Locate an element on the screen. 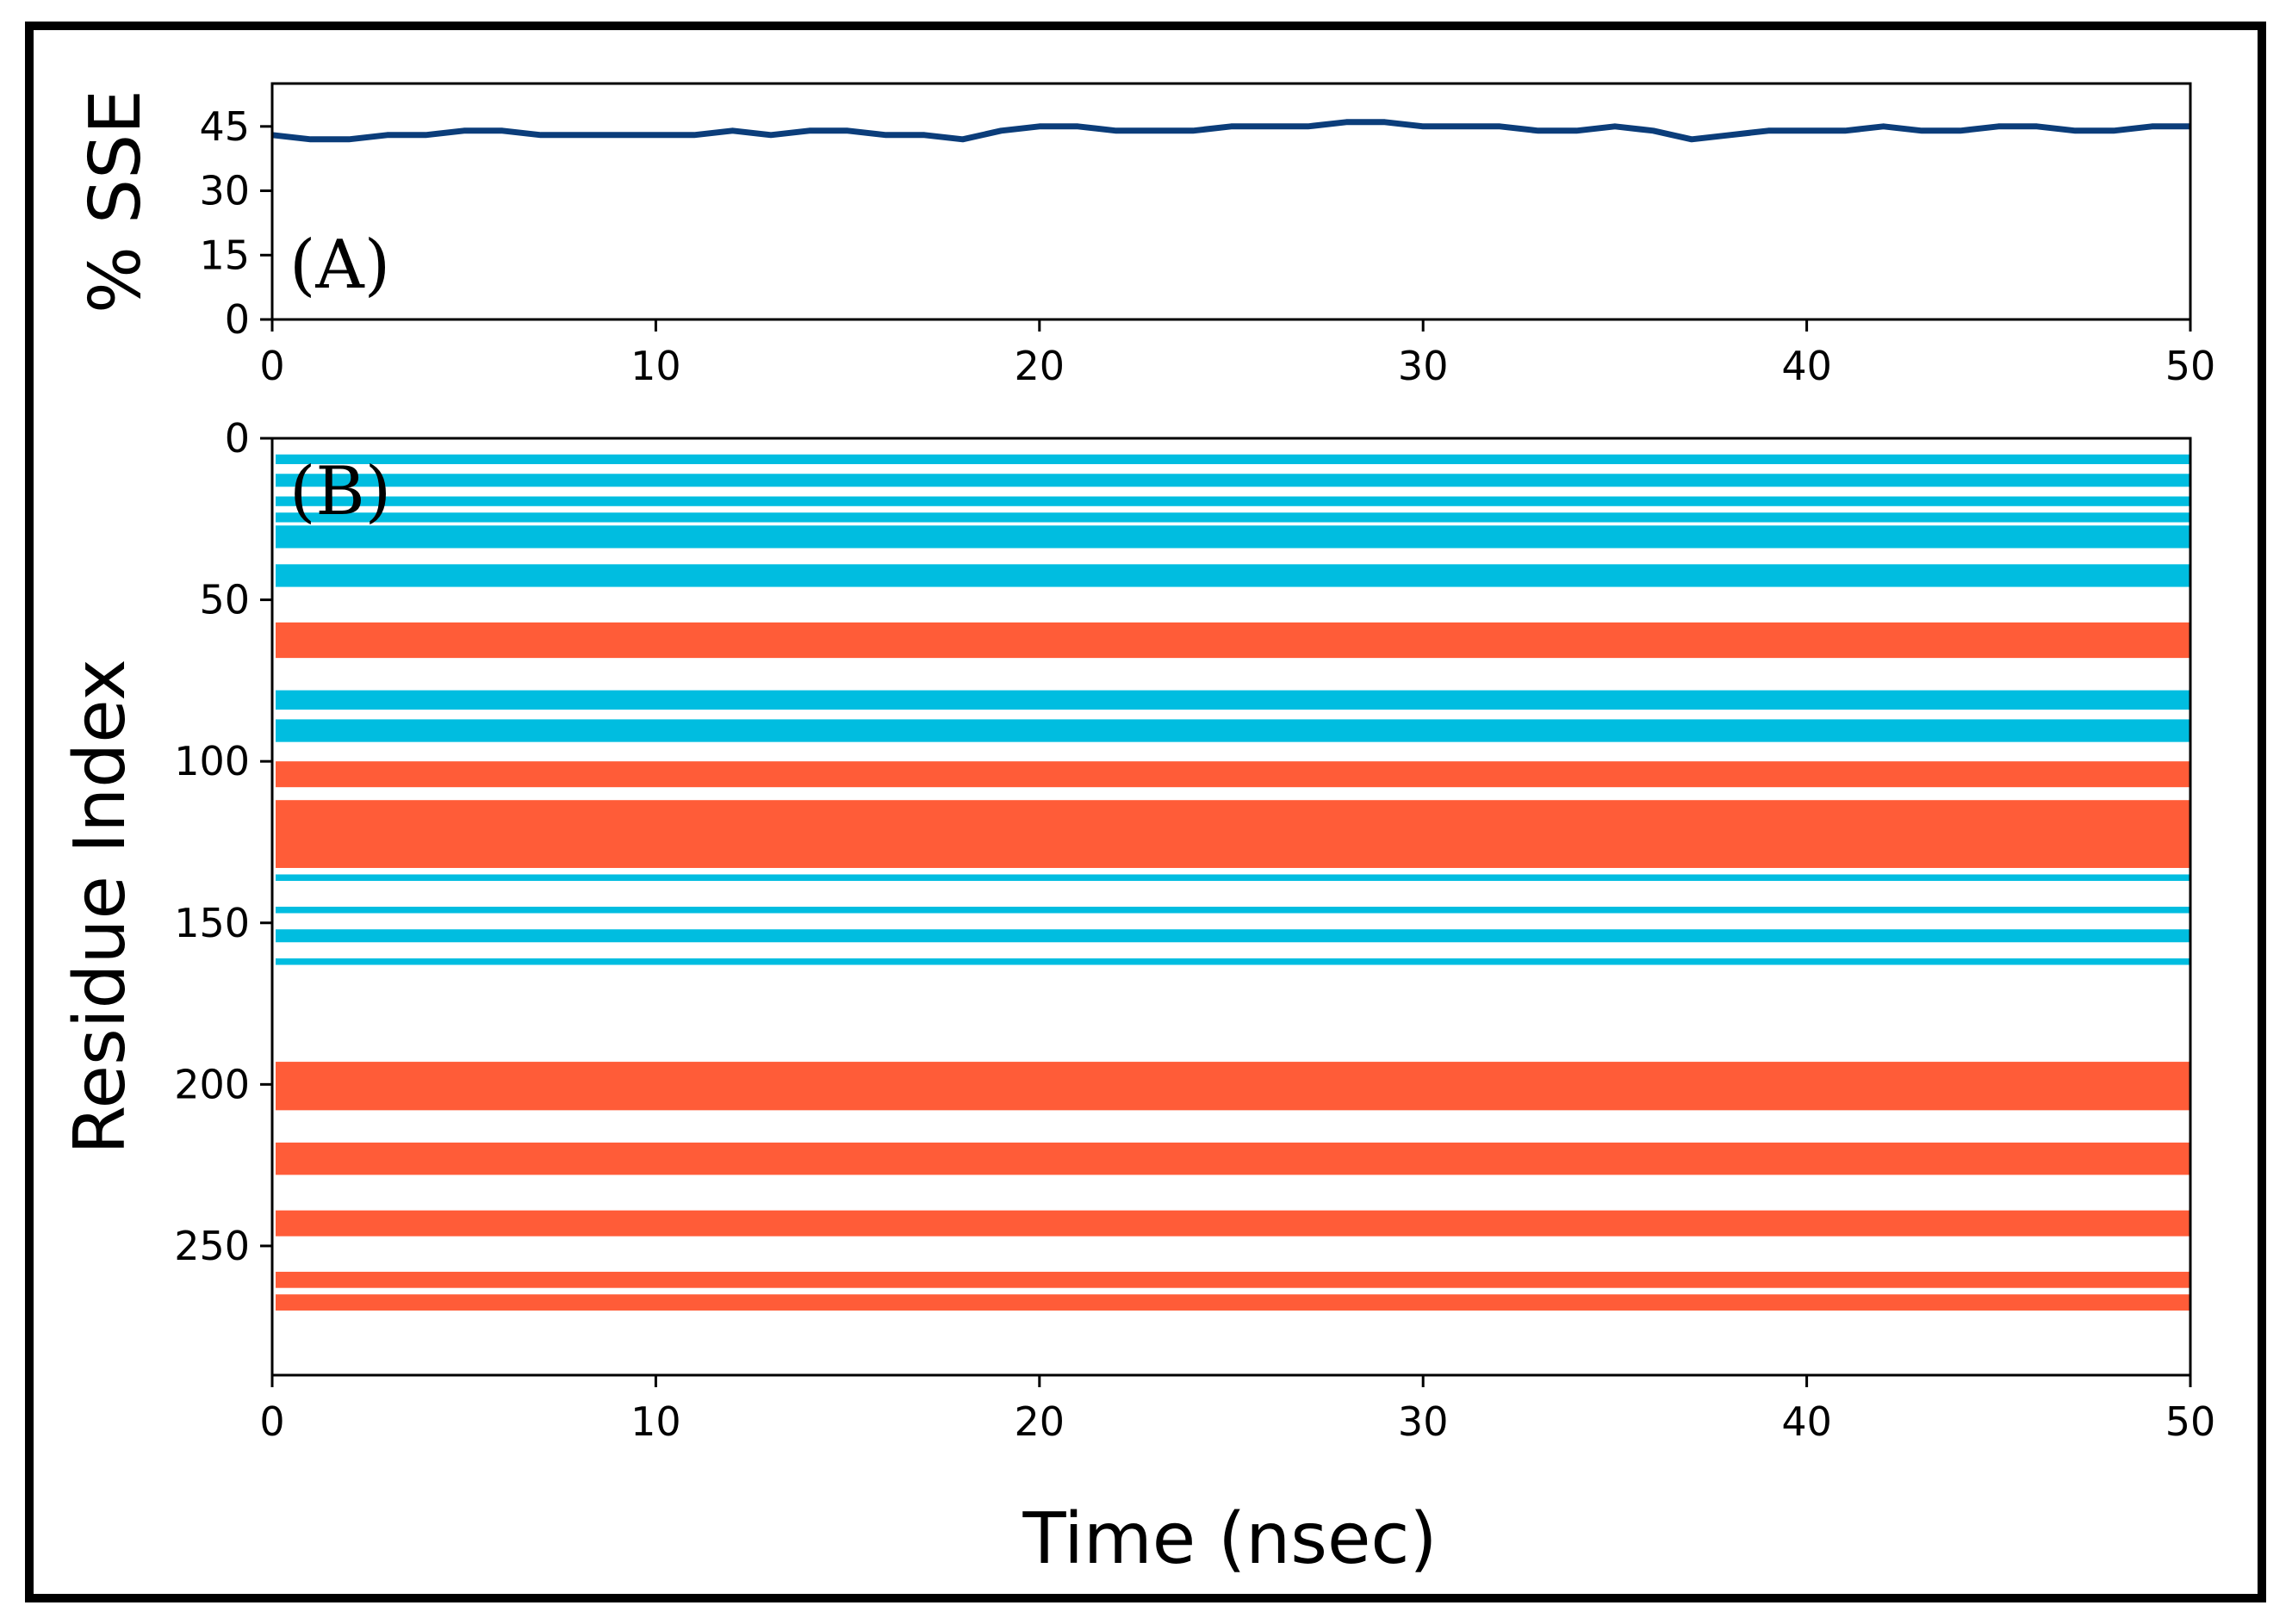 This screenshot has width=2292, height=1624. y-tick-label: 30 is located at coordinates (224, 191).